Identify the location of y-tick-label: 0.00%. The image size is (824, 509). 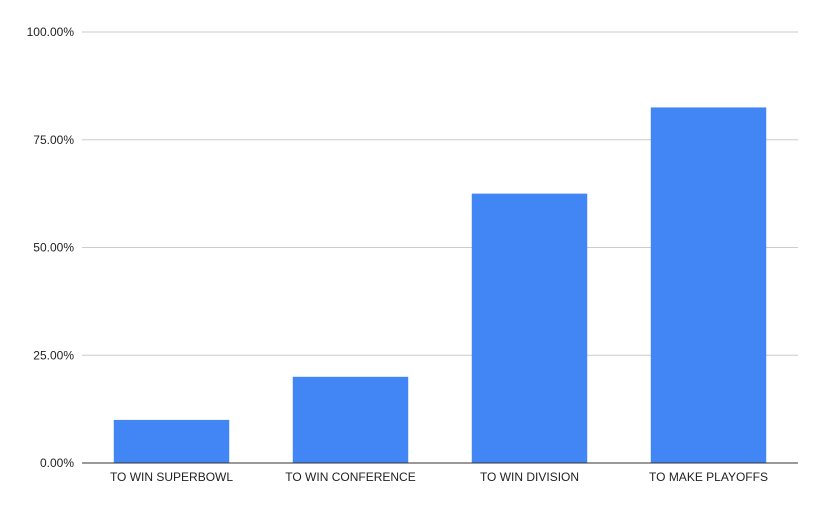
(57, 463).